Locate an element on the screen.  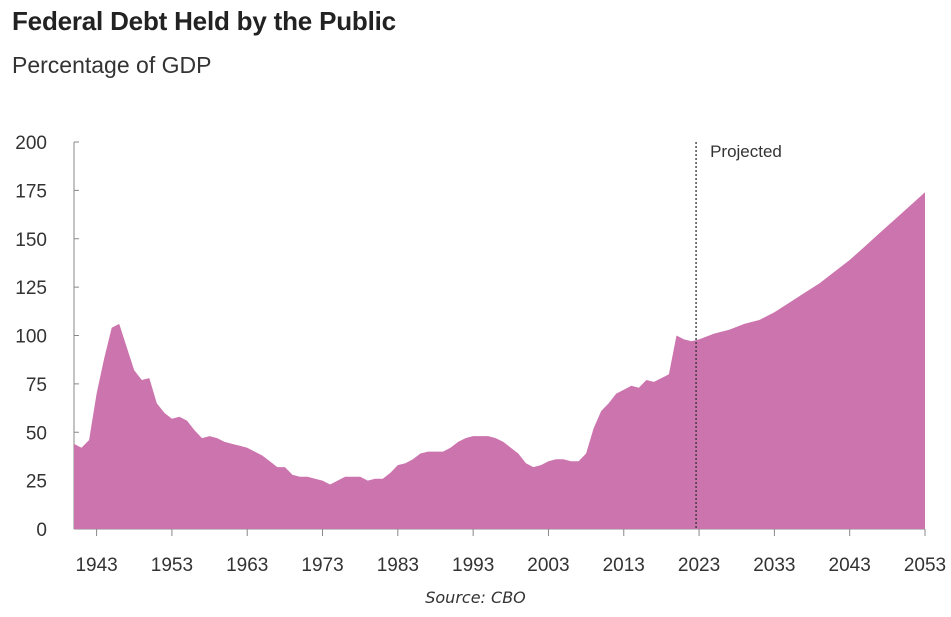
y-tick-label: 200 is located at coordinates (31, 143).